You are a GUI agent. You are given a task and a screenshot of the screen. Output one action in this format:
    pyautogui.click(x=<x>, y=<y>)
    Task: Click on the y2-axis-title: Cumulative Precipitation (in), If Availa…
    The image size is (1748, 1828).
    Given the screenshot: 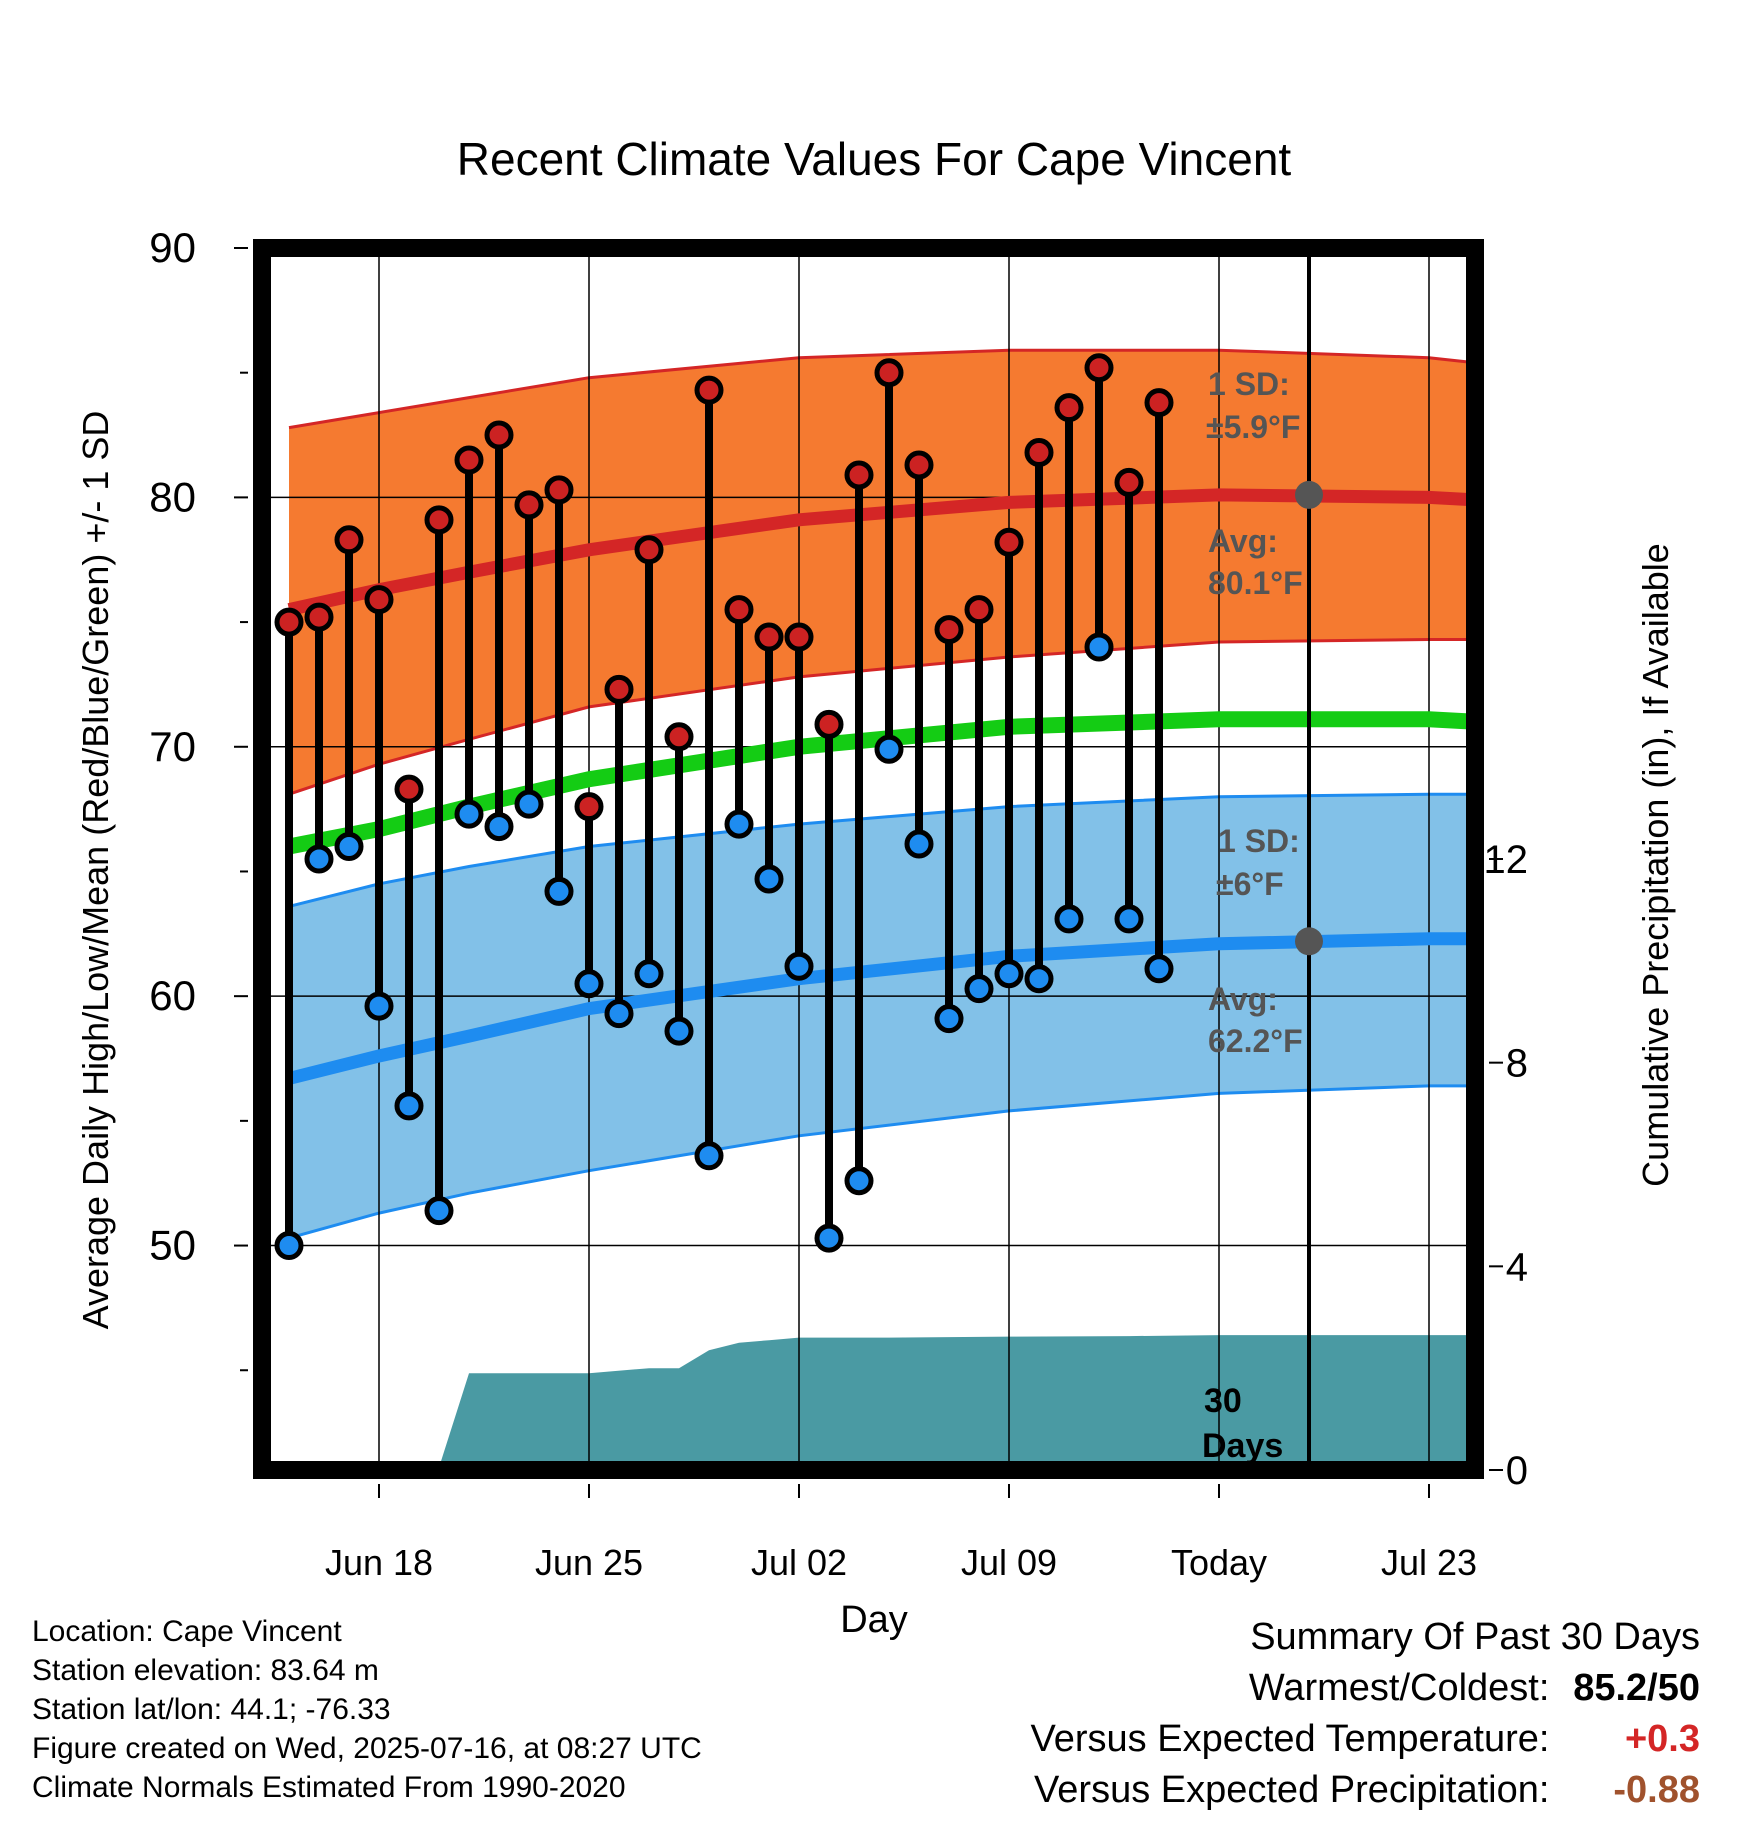 What is the action you would take?
    pyautogui.click(x=1655, y=865)
    